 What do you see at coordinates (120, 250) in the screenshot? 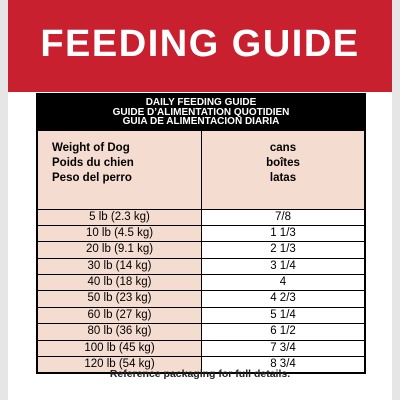
I see `weight-cell: 20 lb (9.1 kg)` at bounding box center [120, 250].